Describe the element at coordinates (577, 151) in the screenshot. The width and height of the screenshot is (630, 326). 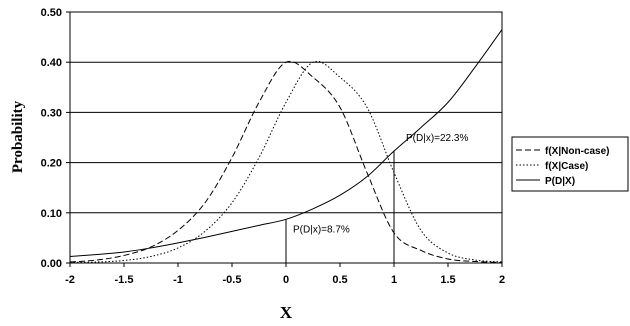
I see `legend-label: f(X|Non-case)` at that location.